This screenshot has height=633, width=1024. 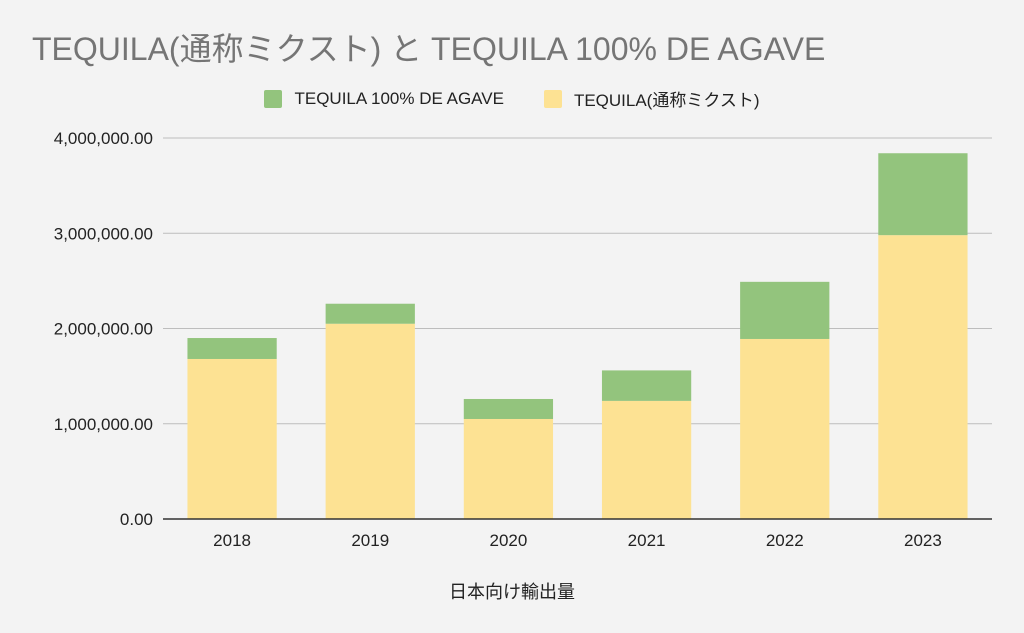 What do you see at coordinates (103, 138) in the screenshot?
I see `y-tick-label: 4,000,000.00` at bounding box center [103, 138].